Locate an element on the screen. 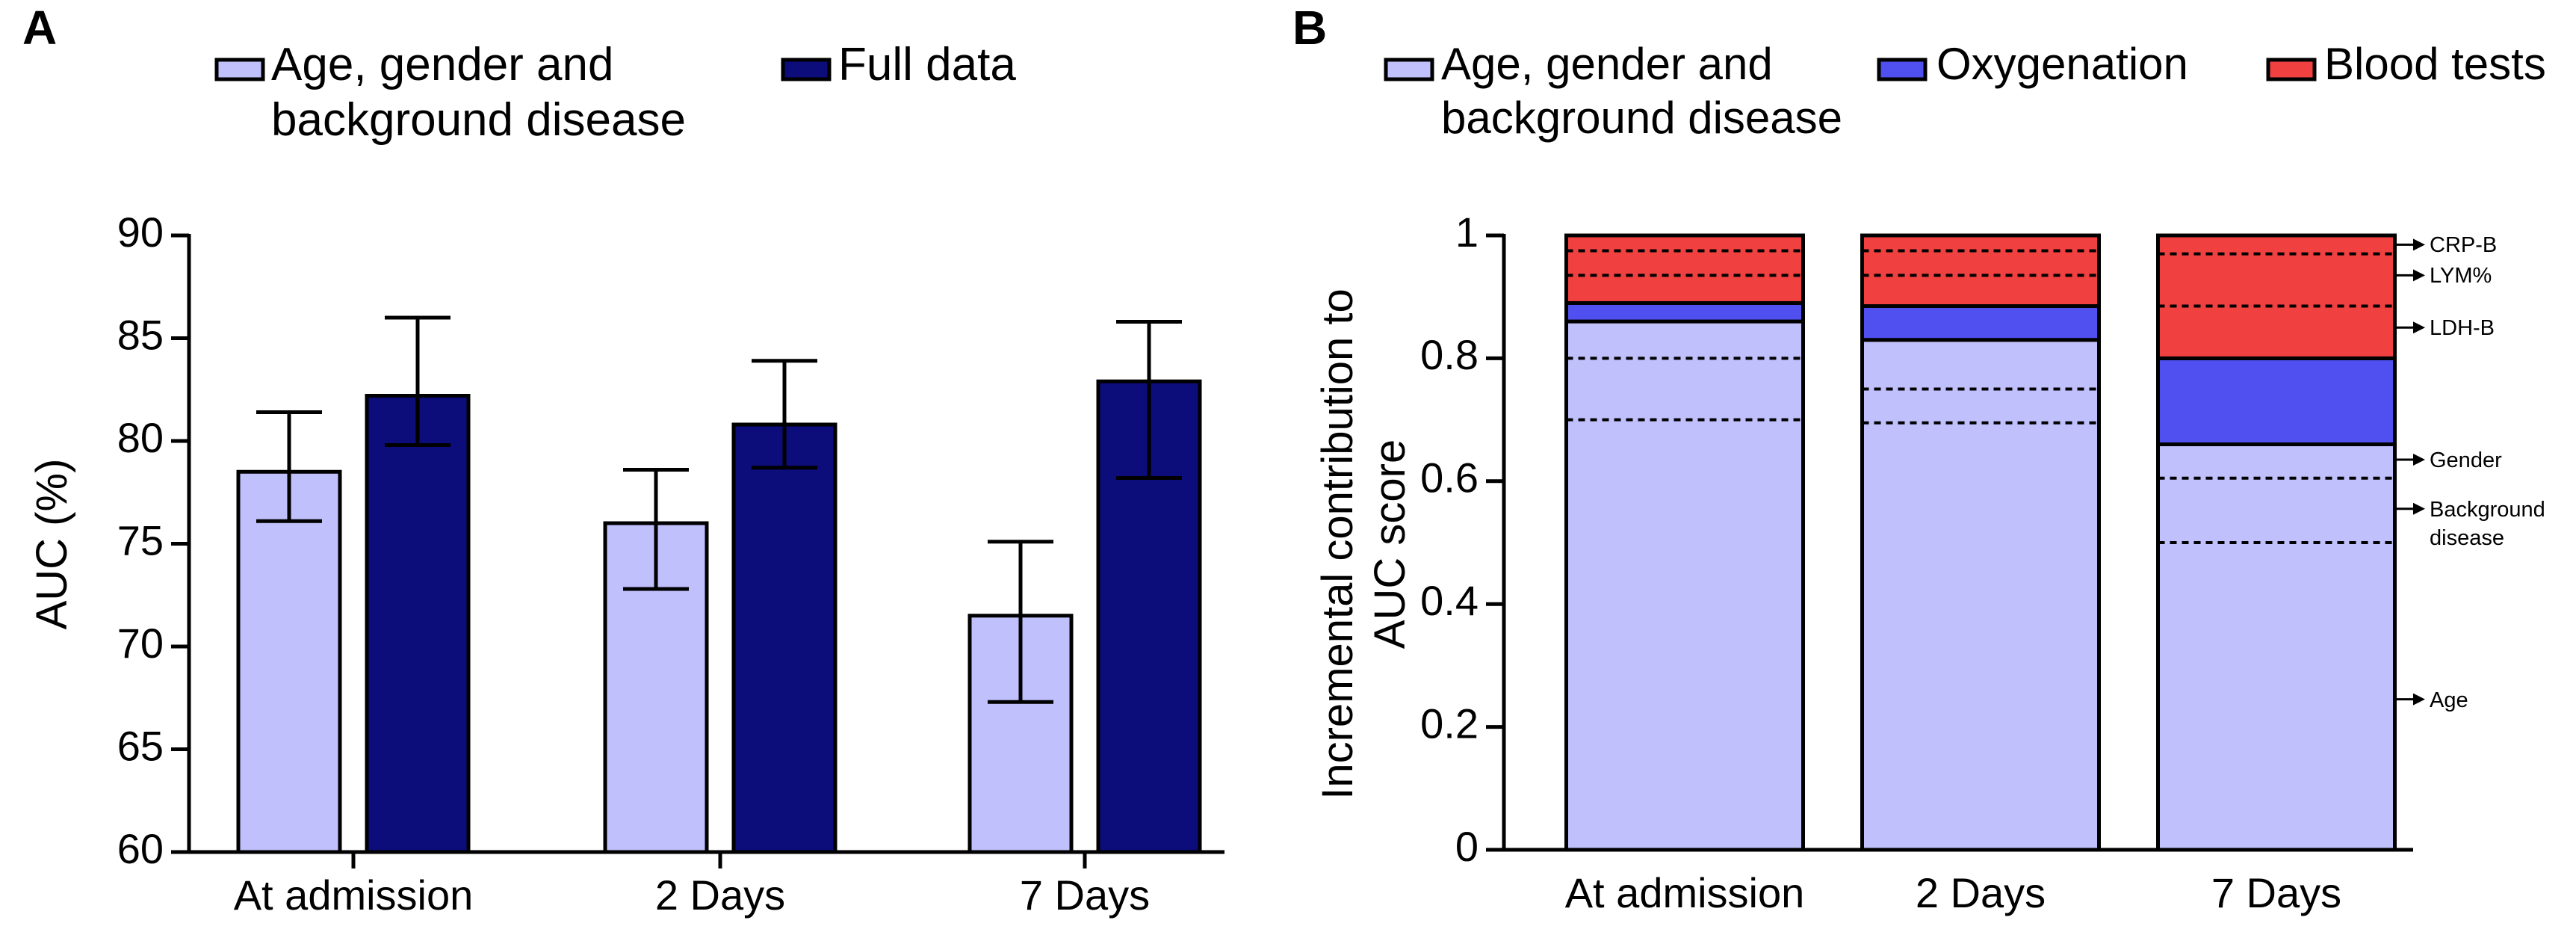 The height and width of the screenshot is (935, 2576). y-tick-label: 0.4 is located at coordinates (1449, 600).